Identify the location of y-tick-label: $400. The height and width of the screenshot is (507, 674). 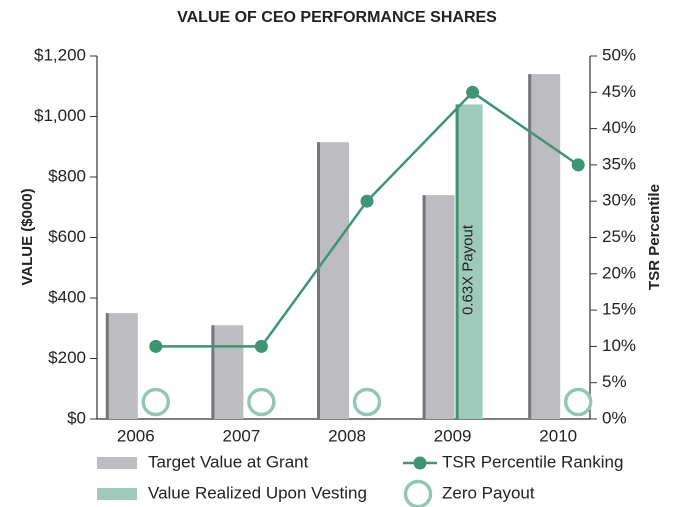
(67, 296).